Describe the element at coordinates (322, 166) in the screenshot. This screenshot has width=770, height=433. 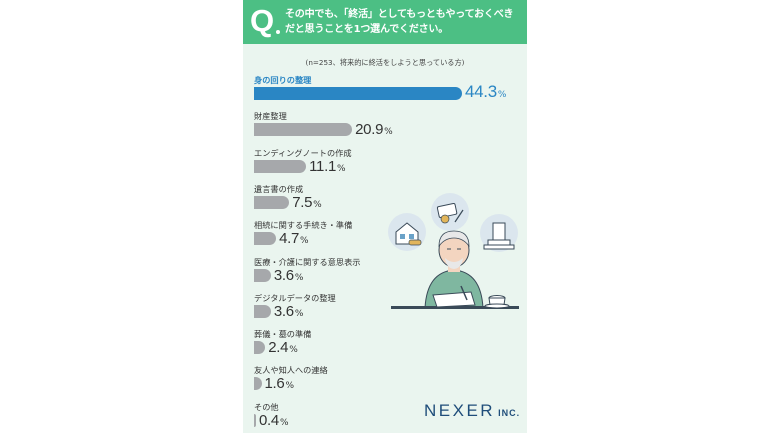
I see `data-label-value: 11.1` at that location.